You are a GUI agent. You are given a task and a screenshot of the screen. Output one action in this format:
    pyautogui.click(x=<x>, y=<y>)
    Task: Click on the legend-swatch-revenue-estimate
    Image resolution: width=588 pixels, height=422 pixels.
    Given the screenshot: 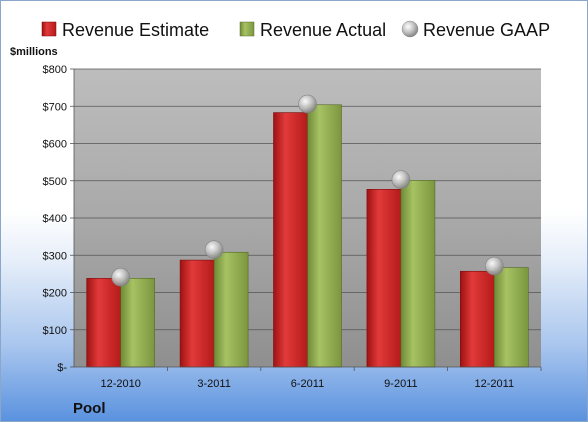 What is the action you would take?
    pyautogui.click(x=49, y=29)
    